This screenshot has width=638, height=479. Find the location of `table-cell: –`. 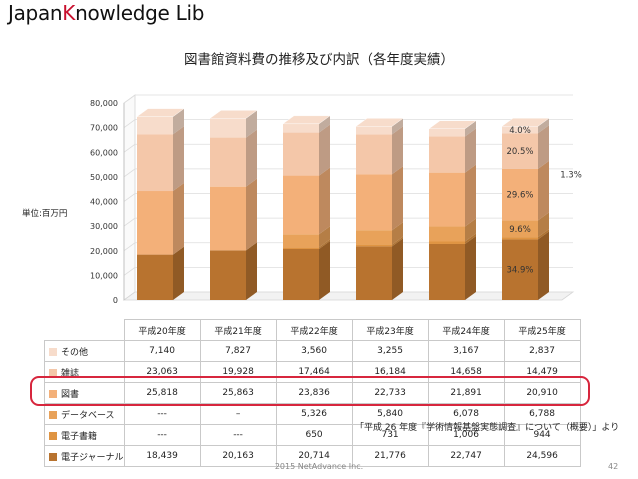

table-cell: – is located at coordinates (238, 414).